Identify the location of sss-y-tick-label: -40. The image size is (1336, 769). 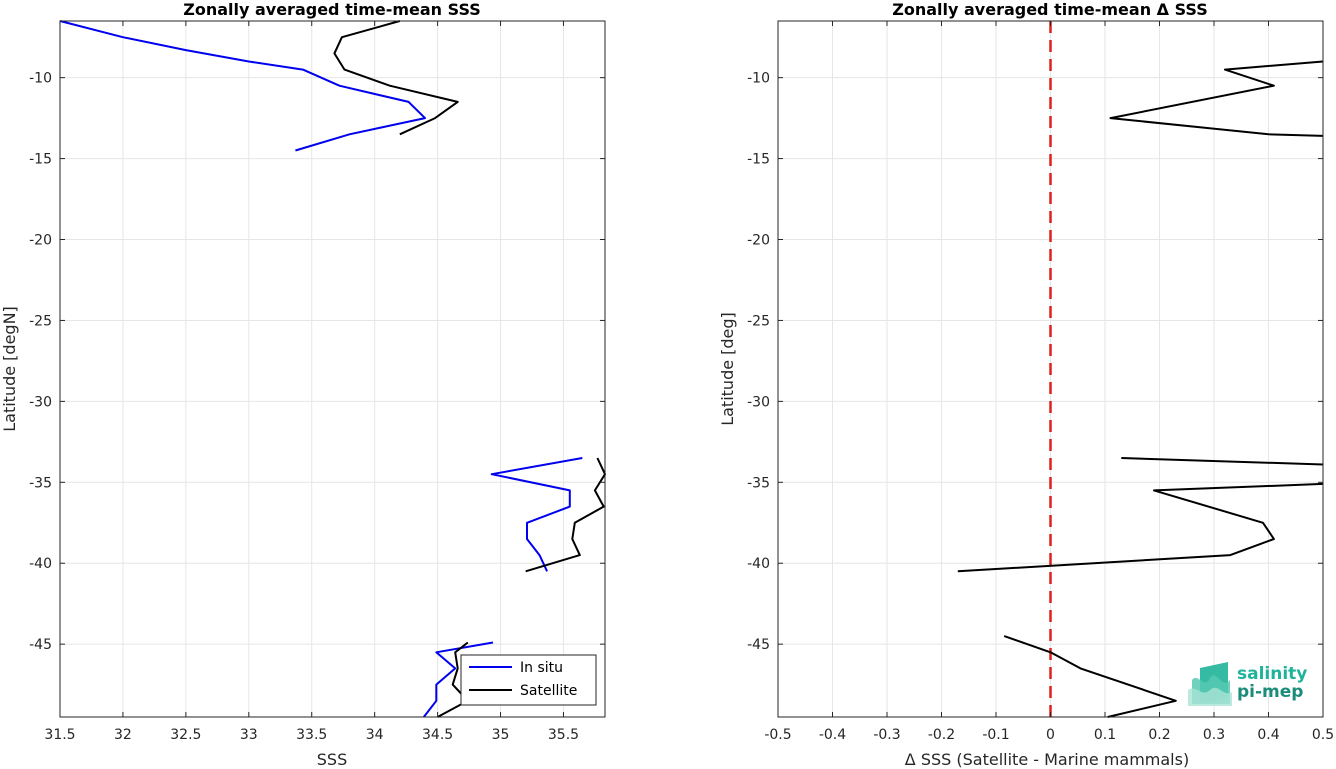
(40, 564).